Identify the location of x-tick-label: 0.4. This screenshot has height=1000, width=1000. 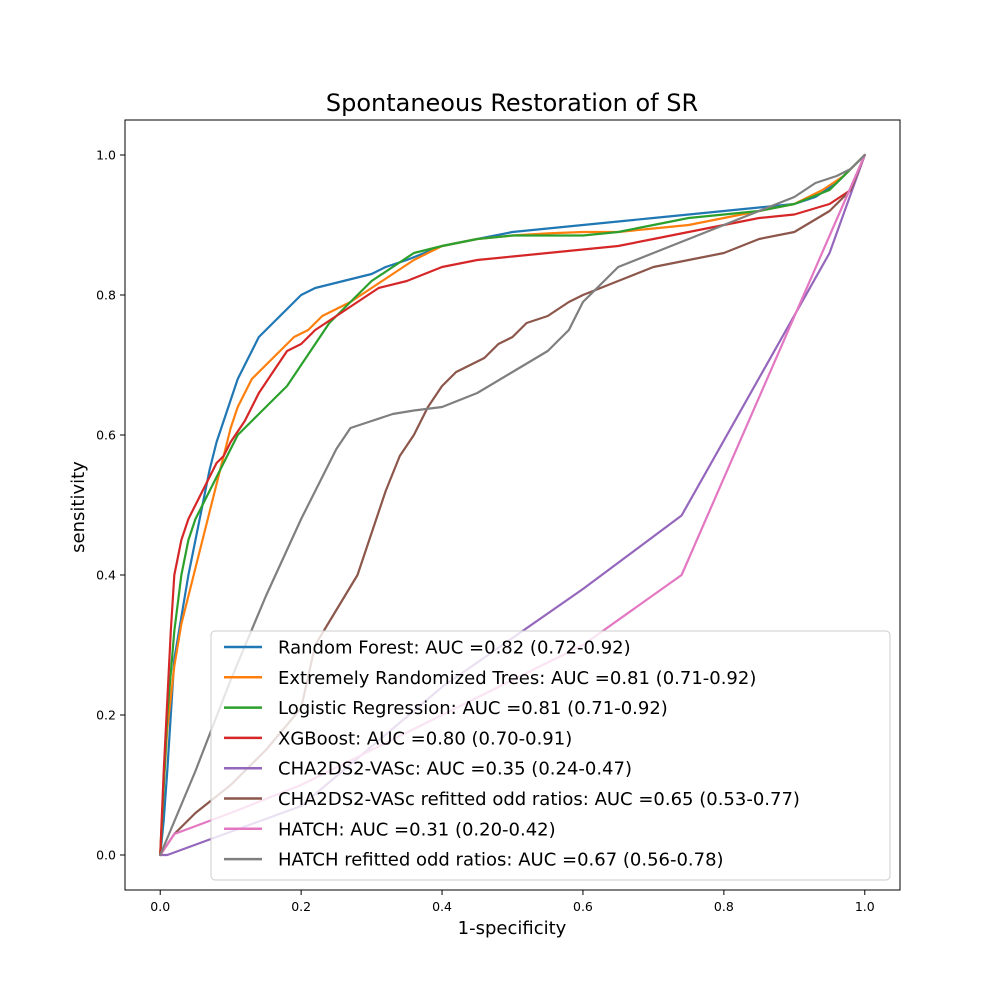
(442, 906).